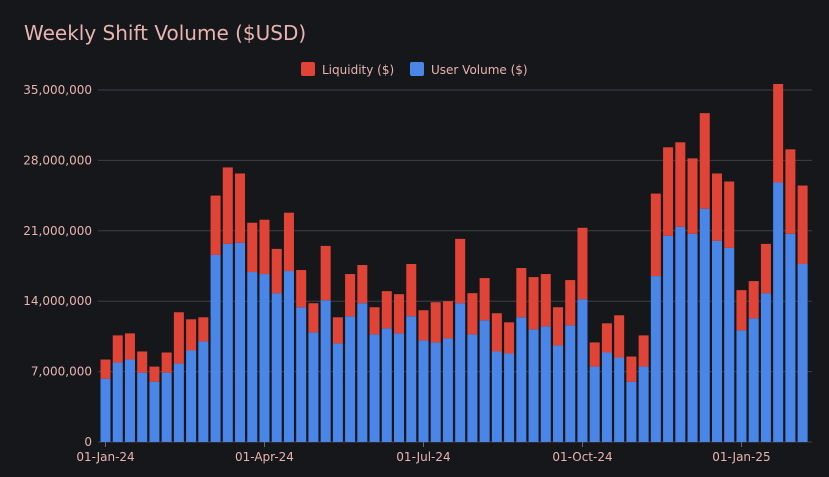  What do you see at coordinates (479, 70) in the screenshot?
I see `legend-label-user-volume: User Volume ($)` at bounding box center [479, 70].